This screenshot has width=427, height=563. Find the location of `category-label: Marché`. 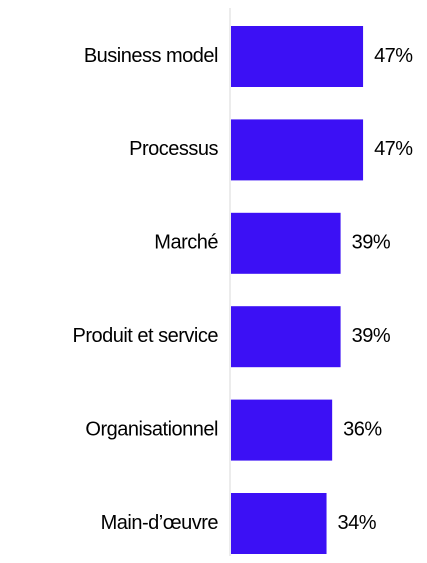

category-label: Marché is located at coordinates (186, 243).